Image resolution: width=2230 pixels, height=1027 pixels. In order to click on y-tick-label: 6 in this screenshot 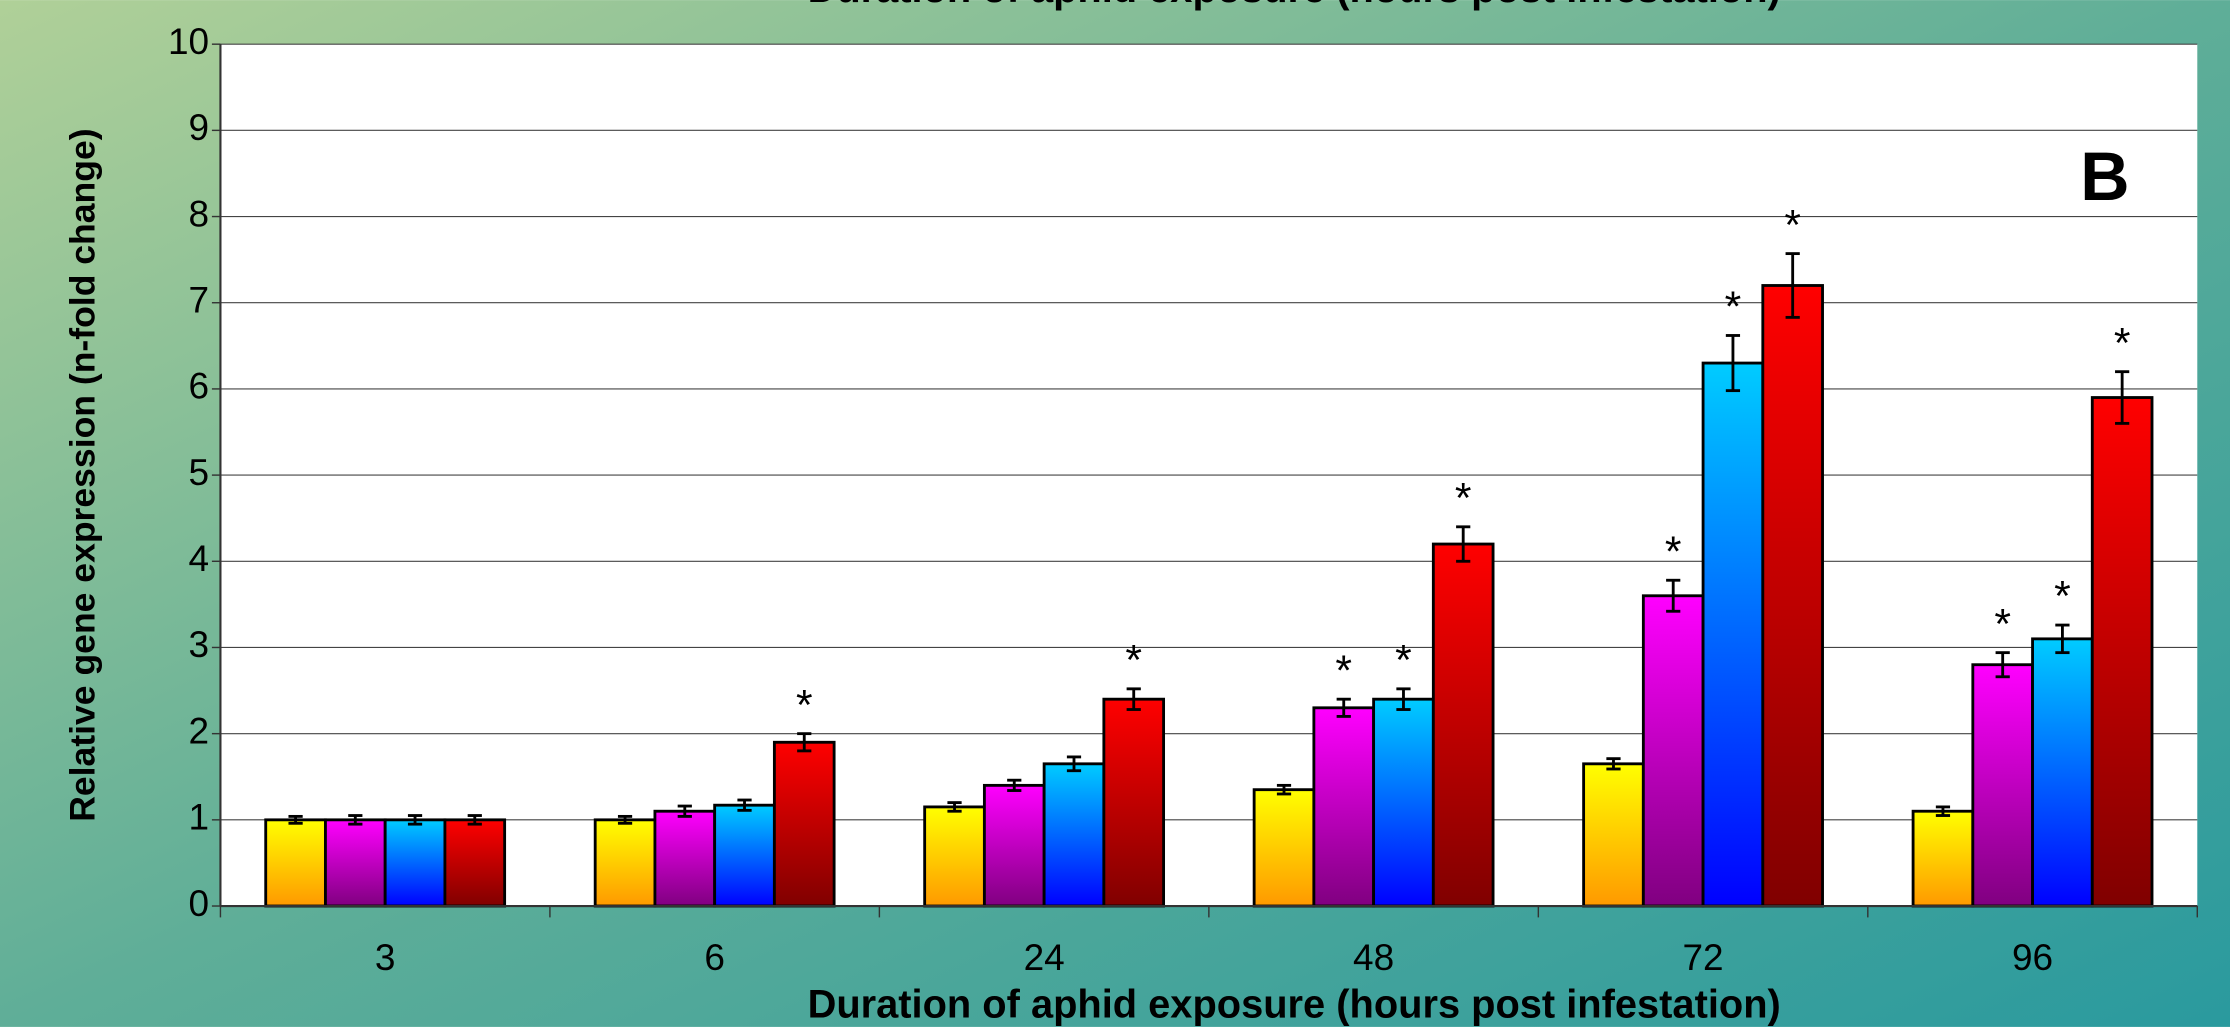, I will do `click(199, 386)`.